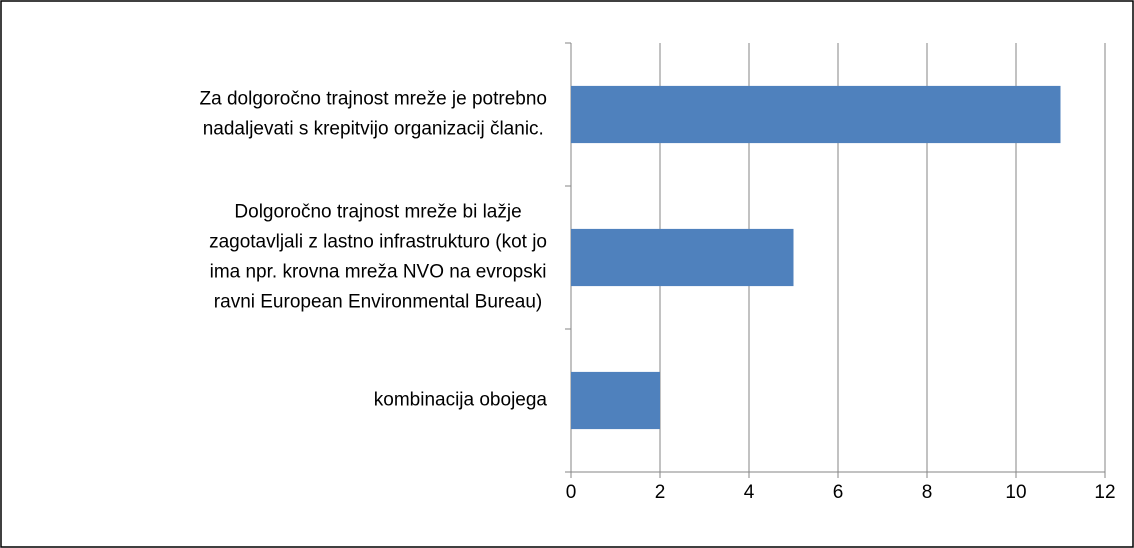  Describe the element at coordinates (461, 400) in the screenshot. I see `y-tick-label: kombinacija obojega` at that location.